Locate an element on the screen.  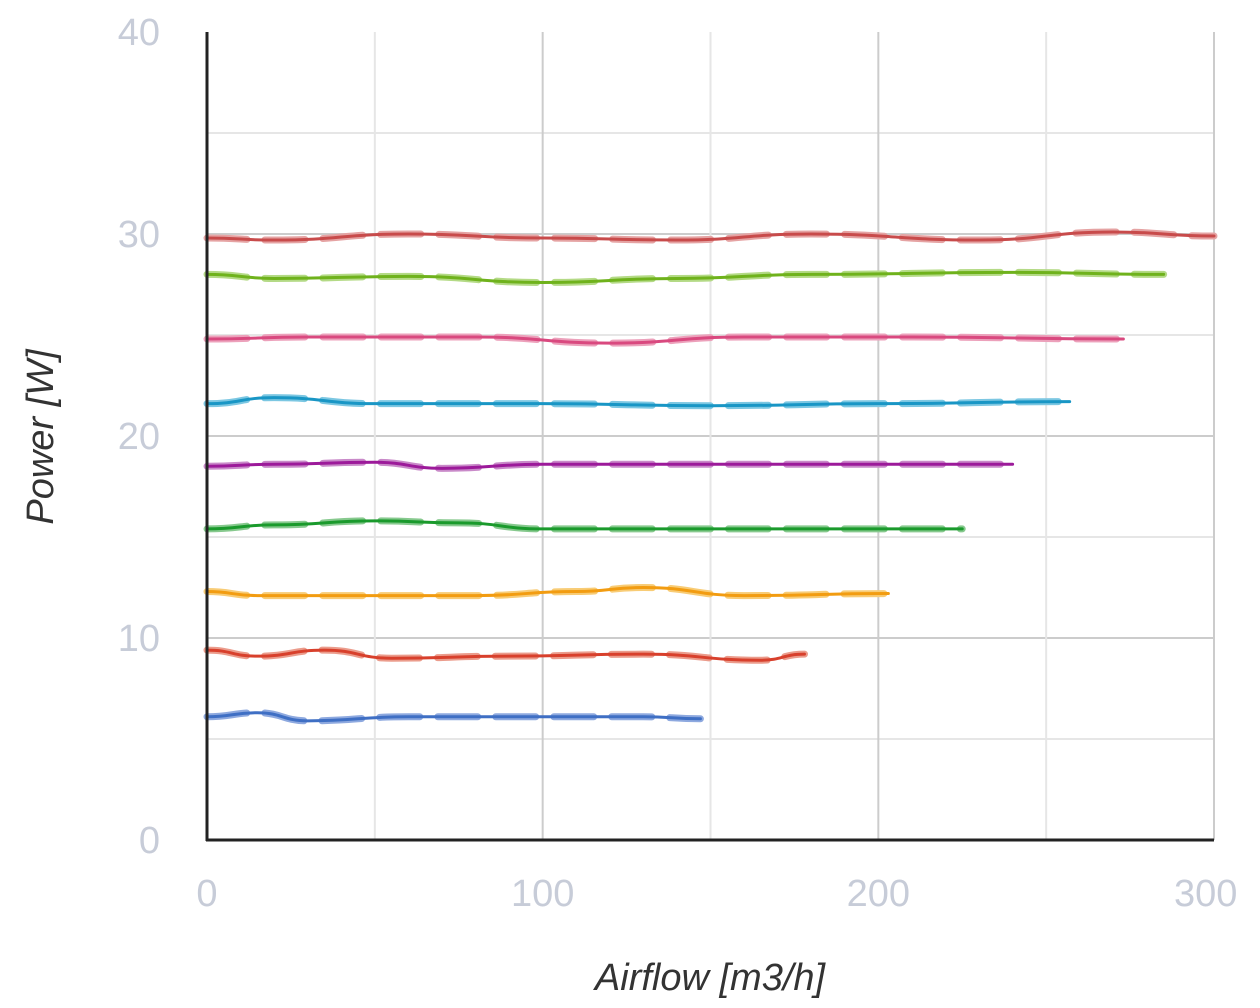
x-tick-label: 100 is located at coordinates (542, 894).